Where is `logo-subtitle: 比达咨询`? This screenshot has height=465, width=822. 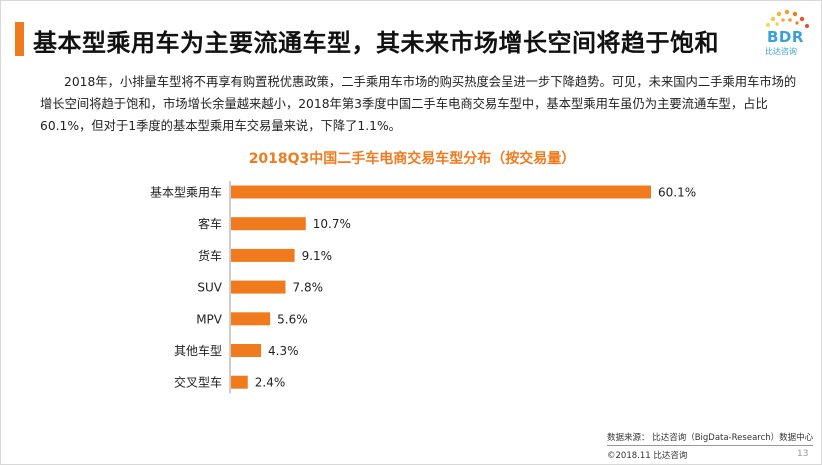 logo-subtitle: 比达咨询 is located at coordinates (781, 51).